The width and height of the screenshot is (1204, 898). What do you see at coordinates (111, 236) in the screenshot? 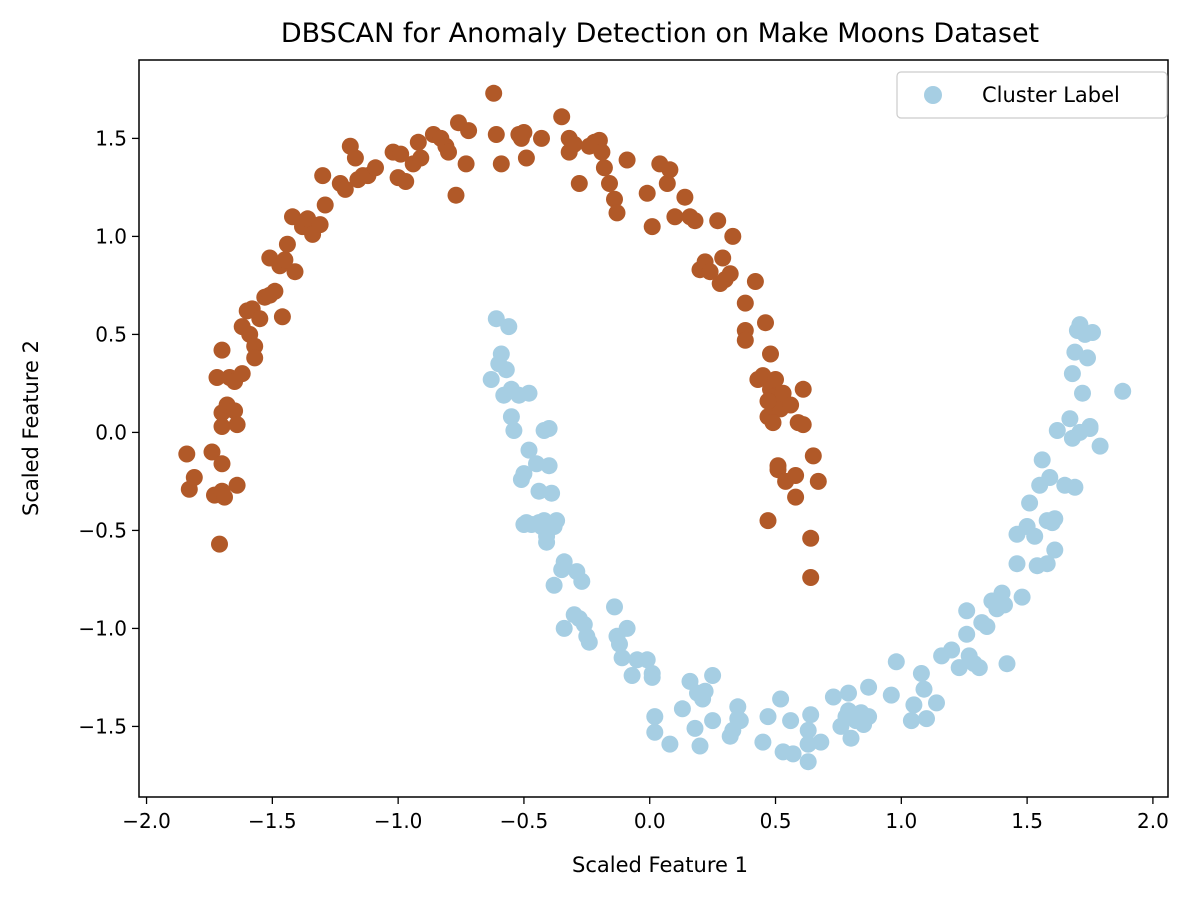
I see `y-tick-label: 1.0` at bounding box center [111, 236].